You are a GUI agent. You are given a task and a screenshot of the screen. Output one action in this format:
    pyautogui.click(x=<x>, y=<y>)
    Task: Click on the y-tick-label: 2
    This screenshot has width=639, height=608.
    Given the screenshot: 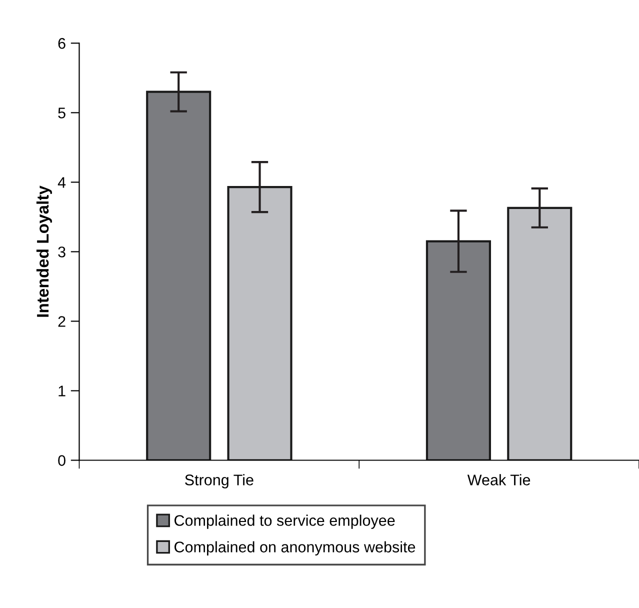 What is the action you would take?
    pyautogui.click(x=62, y=321)
    